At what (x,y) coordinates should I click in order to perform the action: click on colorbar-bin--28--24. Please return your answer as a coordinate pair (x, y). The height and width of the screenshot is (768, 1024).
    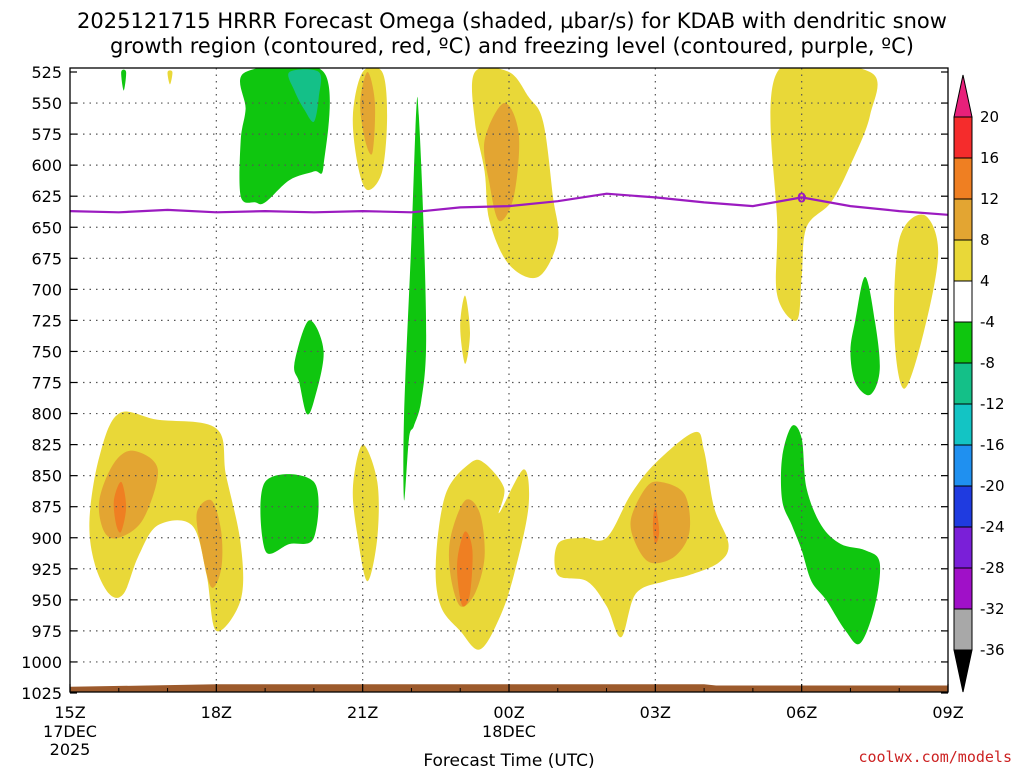
    Looking at the image, I should click on (963, 547).